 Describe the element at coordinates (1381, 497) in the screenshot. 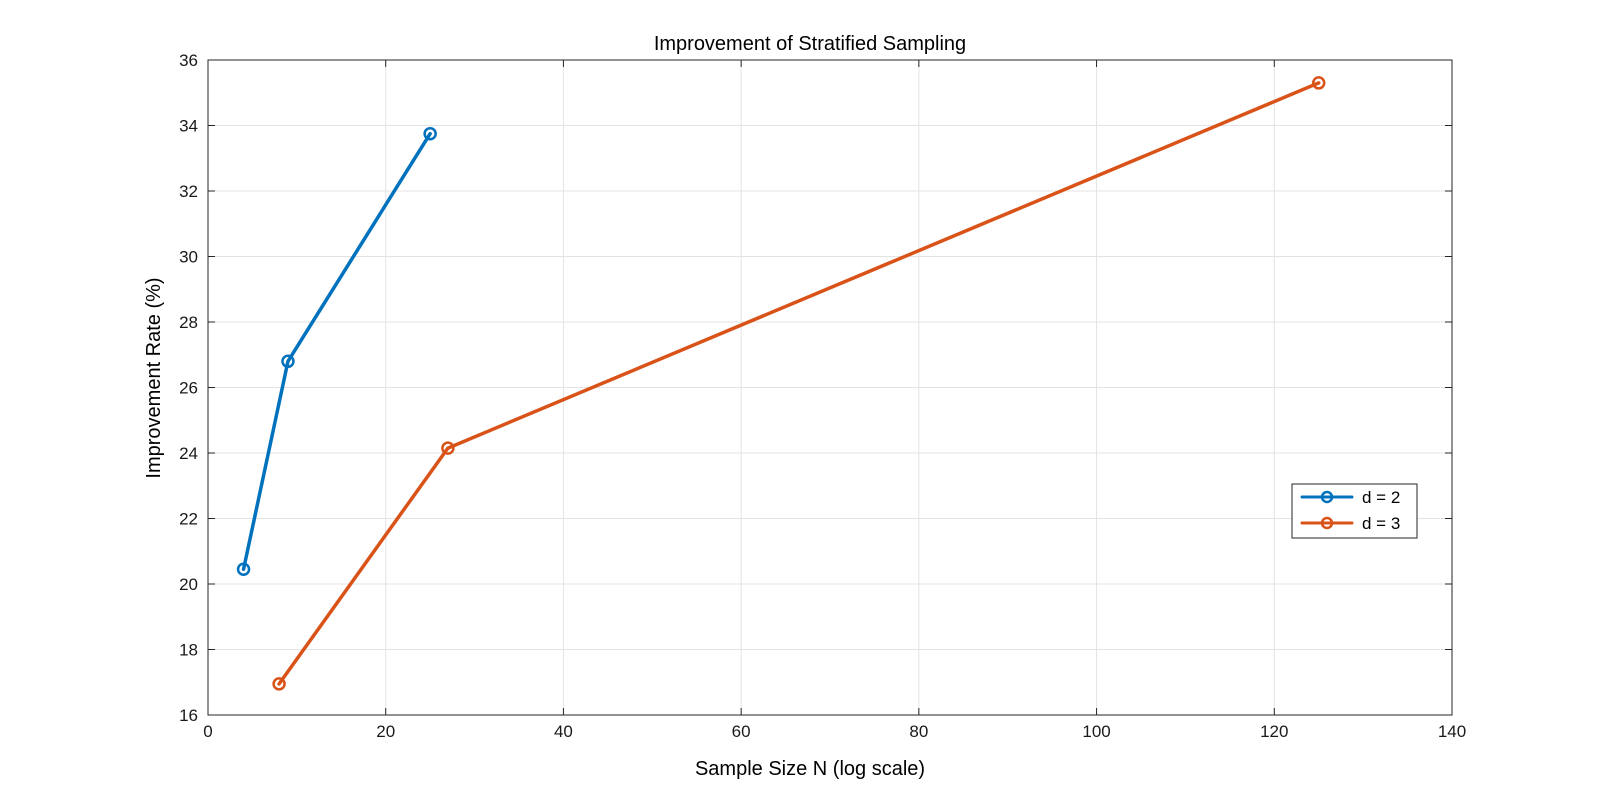

I see `legend-label-d2: d = 2` at that location.